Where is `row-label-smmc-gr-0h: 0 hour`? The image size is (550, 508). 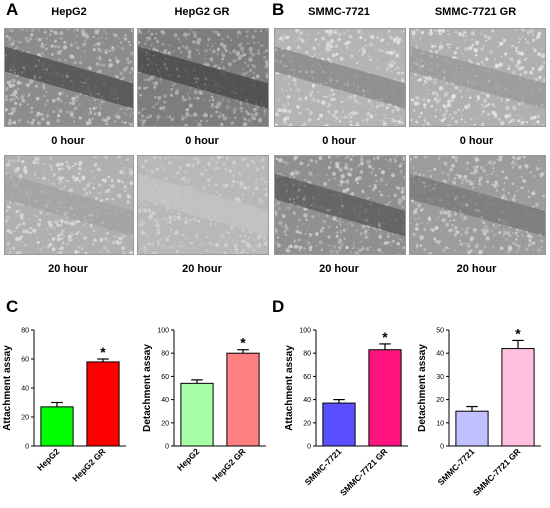
row-label-smmc-gr-0h: 0 hour is located at coordinates (476, 141).